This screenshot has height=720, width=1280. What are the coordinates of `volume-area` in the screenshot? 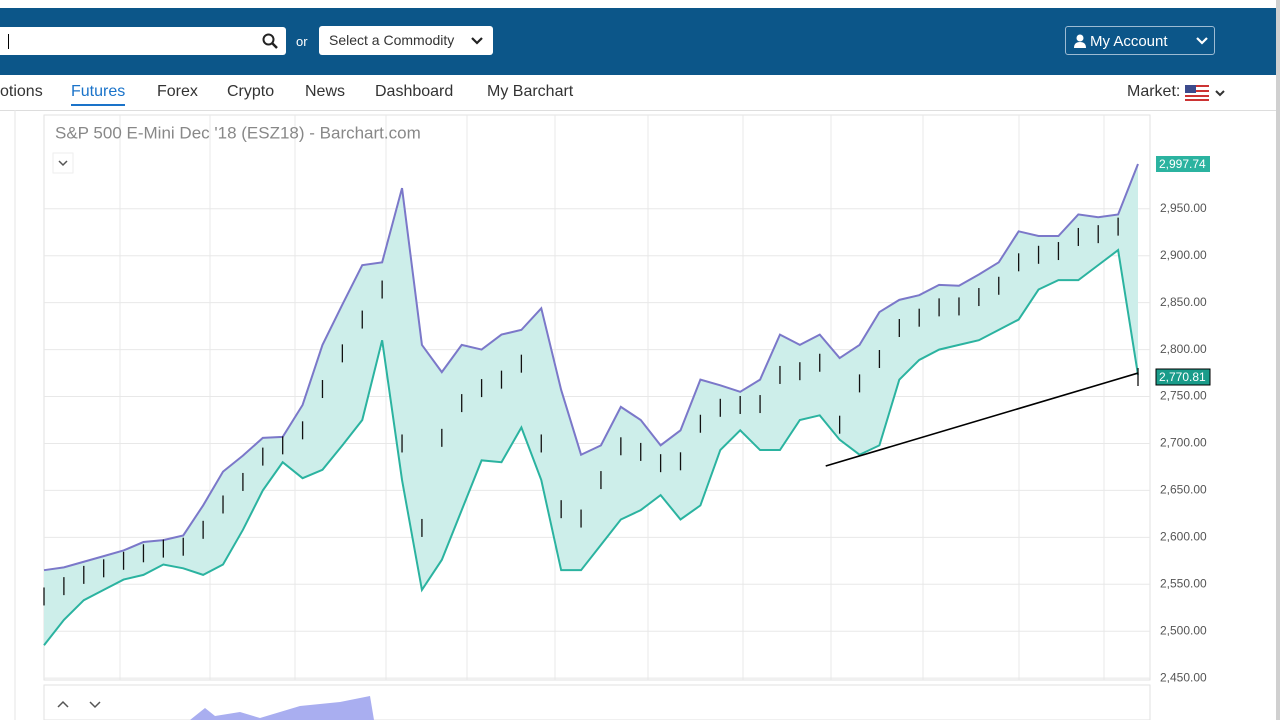 It's located at (282, 708).